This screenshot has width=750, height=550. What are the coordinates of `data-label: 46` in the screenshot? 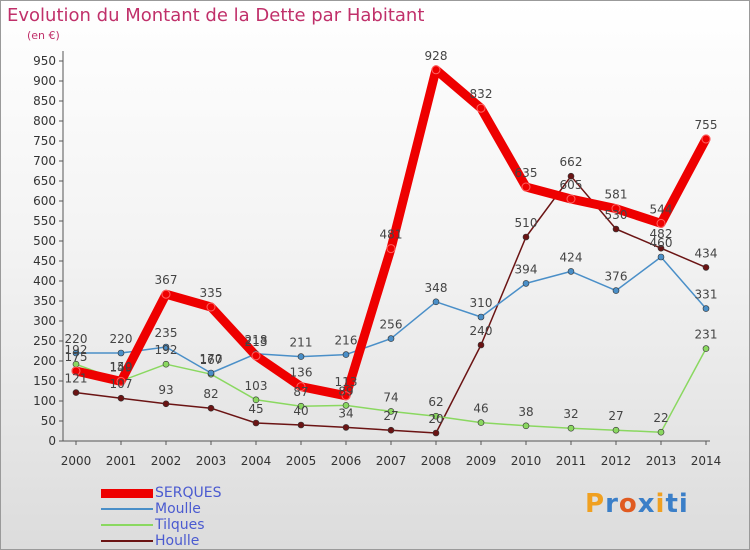 It's located at (480, 409).